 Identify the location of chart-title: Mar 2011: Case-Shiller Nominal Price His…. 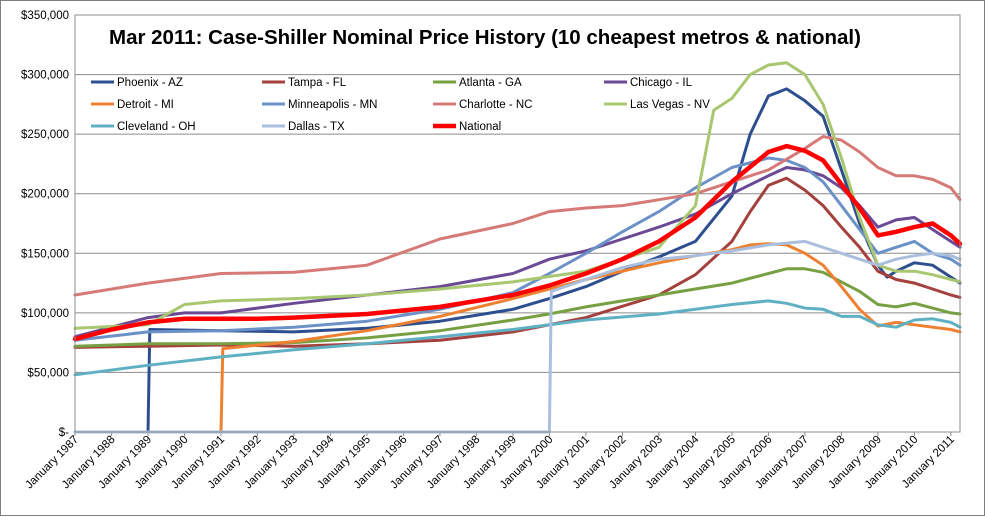
(485, 37).